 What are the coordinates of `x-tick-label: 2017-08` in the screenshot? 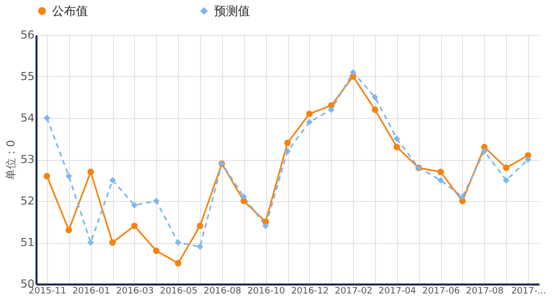 It's located at (485, 291).